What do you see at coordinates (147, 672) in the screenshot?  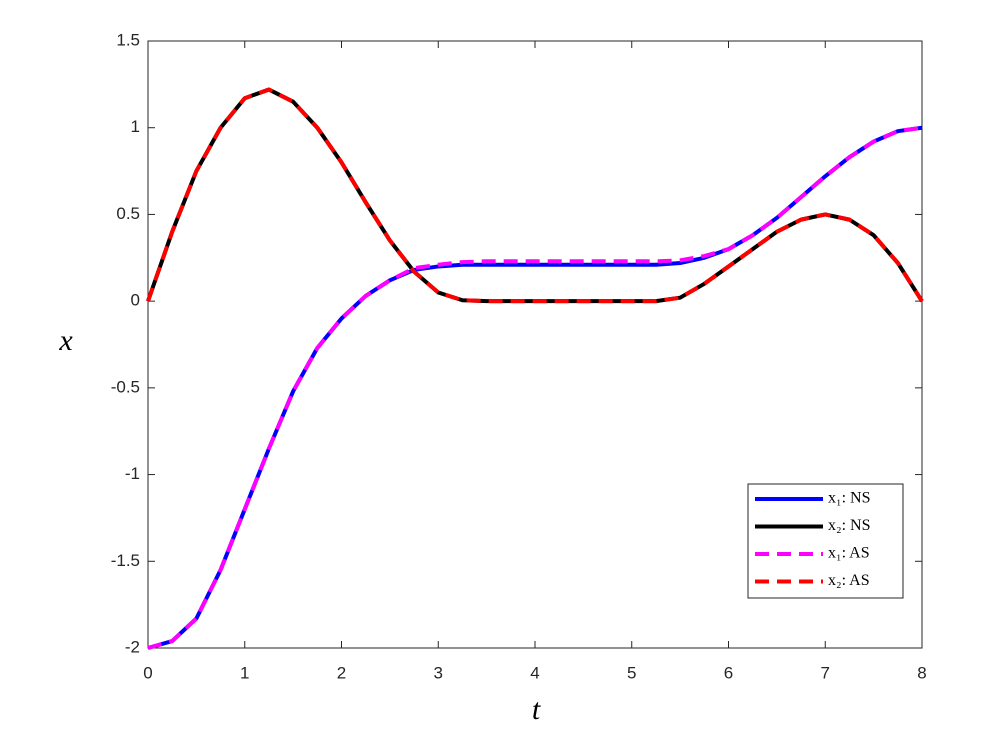 I see `x-tick-label: 0` at bounding box center [147, 672].